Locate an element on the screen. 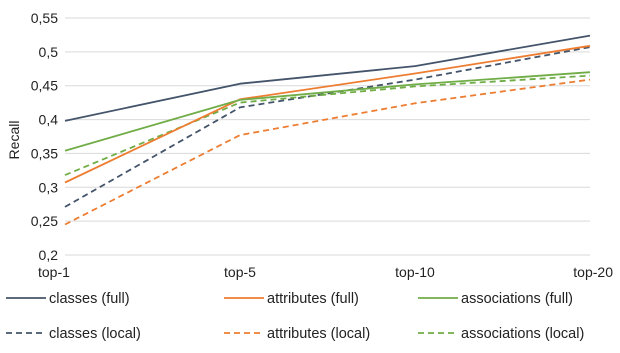 The height and width of the screenshot is (353, 620). y-tick-label: 0,5 is located at coordinates (49, 52).